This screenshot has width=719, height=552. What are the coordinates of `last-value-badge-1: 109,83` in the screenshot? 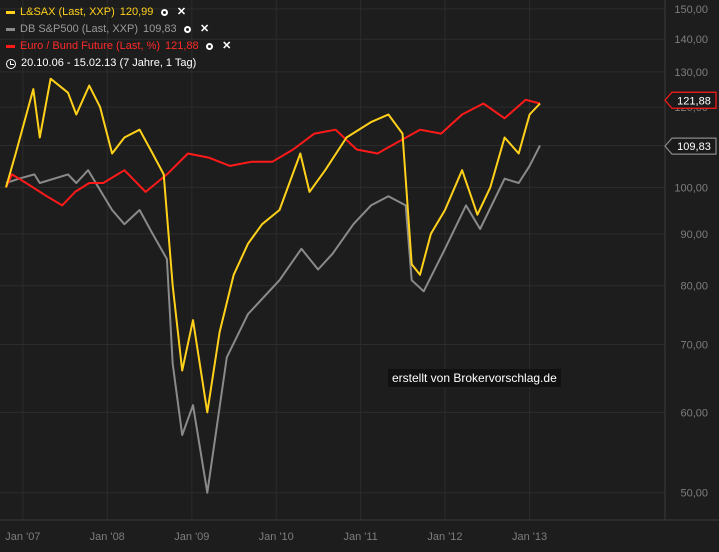 It's located at (690, 146).